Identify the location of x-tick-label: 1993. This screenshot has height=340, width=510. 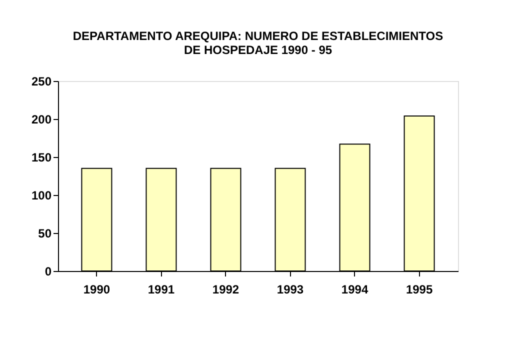
(290, 289).